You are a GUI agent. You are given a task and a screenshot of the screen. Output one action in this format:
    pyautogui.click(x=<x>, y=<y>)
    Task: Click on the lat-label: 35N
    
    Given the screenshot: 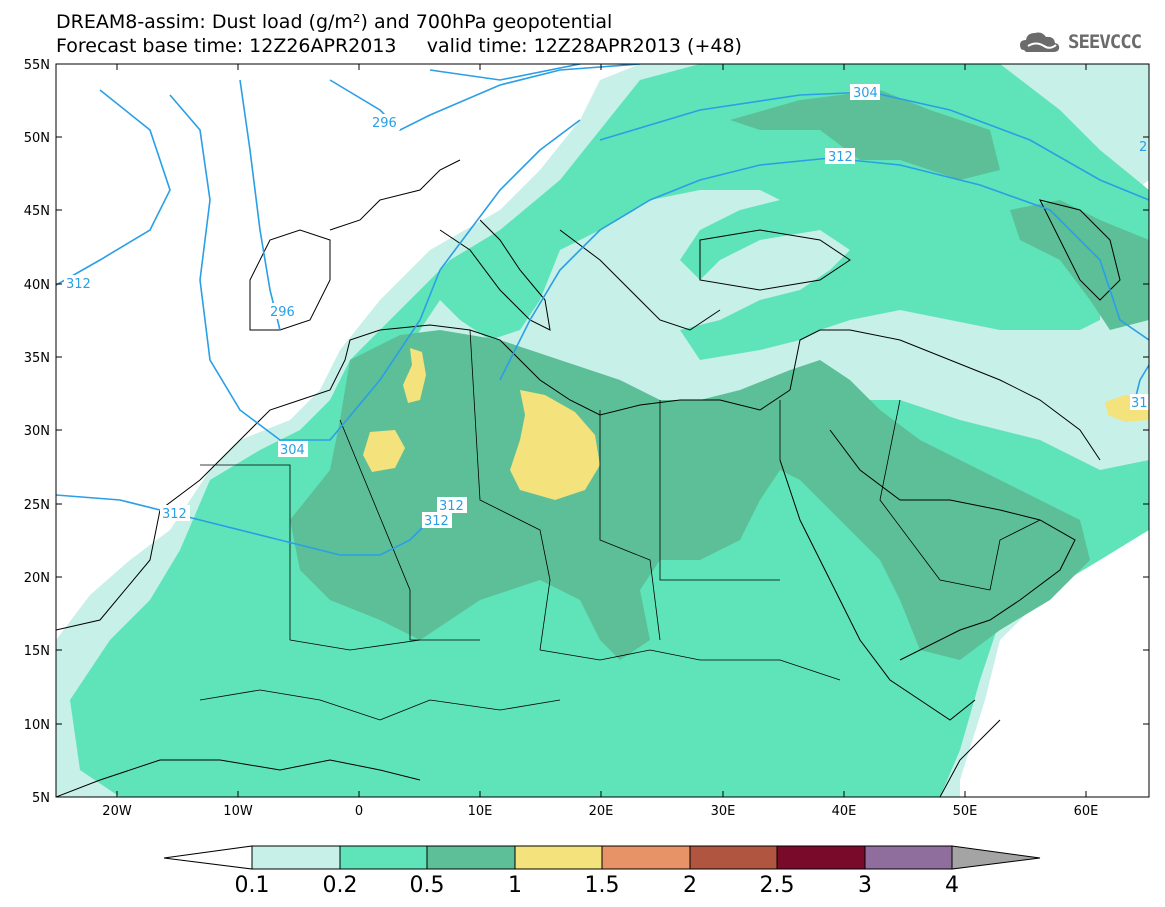 What is the action you would take?
    pyautogui.click(x=37, y=358)
    